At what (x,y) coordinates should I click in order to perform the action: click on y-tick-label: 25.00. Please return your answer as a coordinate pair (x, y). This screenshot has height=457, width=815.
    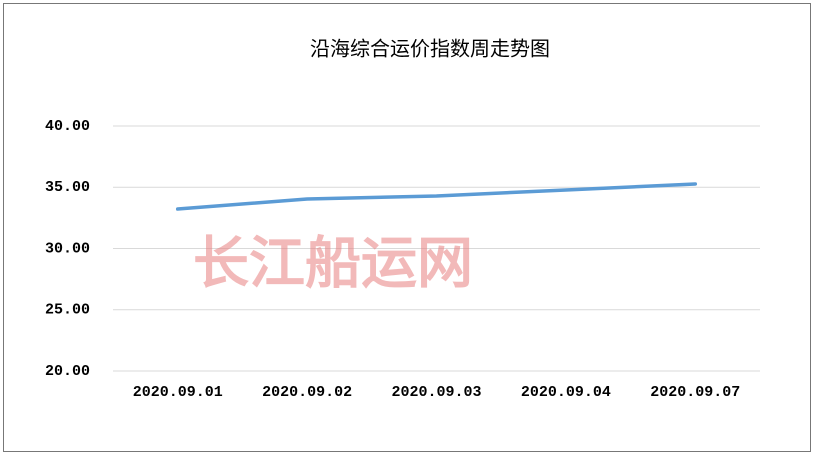
    Looking at the image, I should click on (67, 310).